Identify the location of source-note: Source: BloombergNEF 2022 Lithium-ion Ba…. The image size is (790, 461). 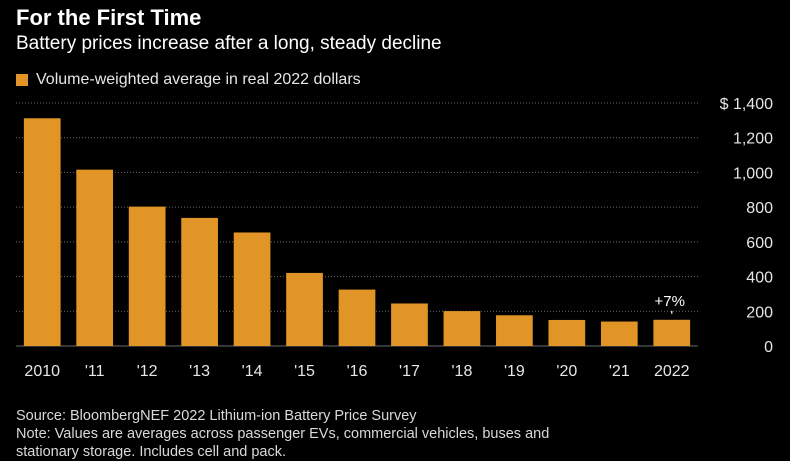
(216, 416).